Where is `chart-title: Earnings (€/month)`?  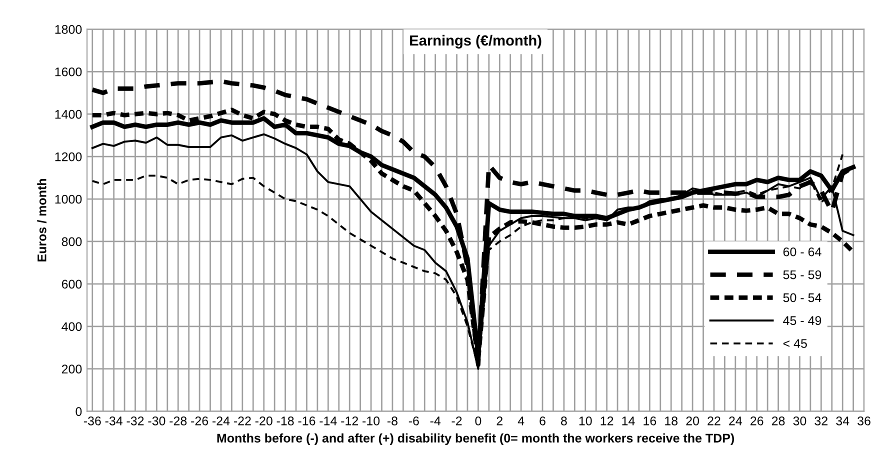 chart-title: Earnings (€/month) is located at coordinates (476, 41).